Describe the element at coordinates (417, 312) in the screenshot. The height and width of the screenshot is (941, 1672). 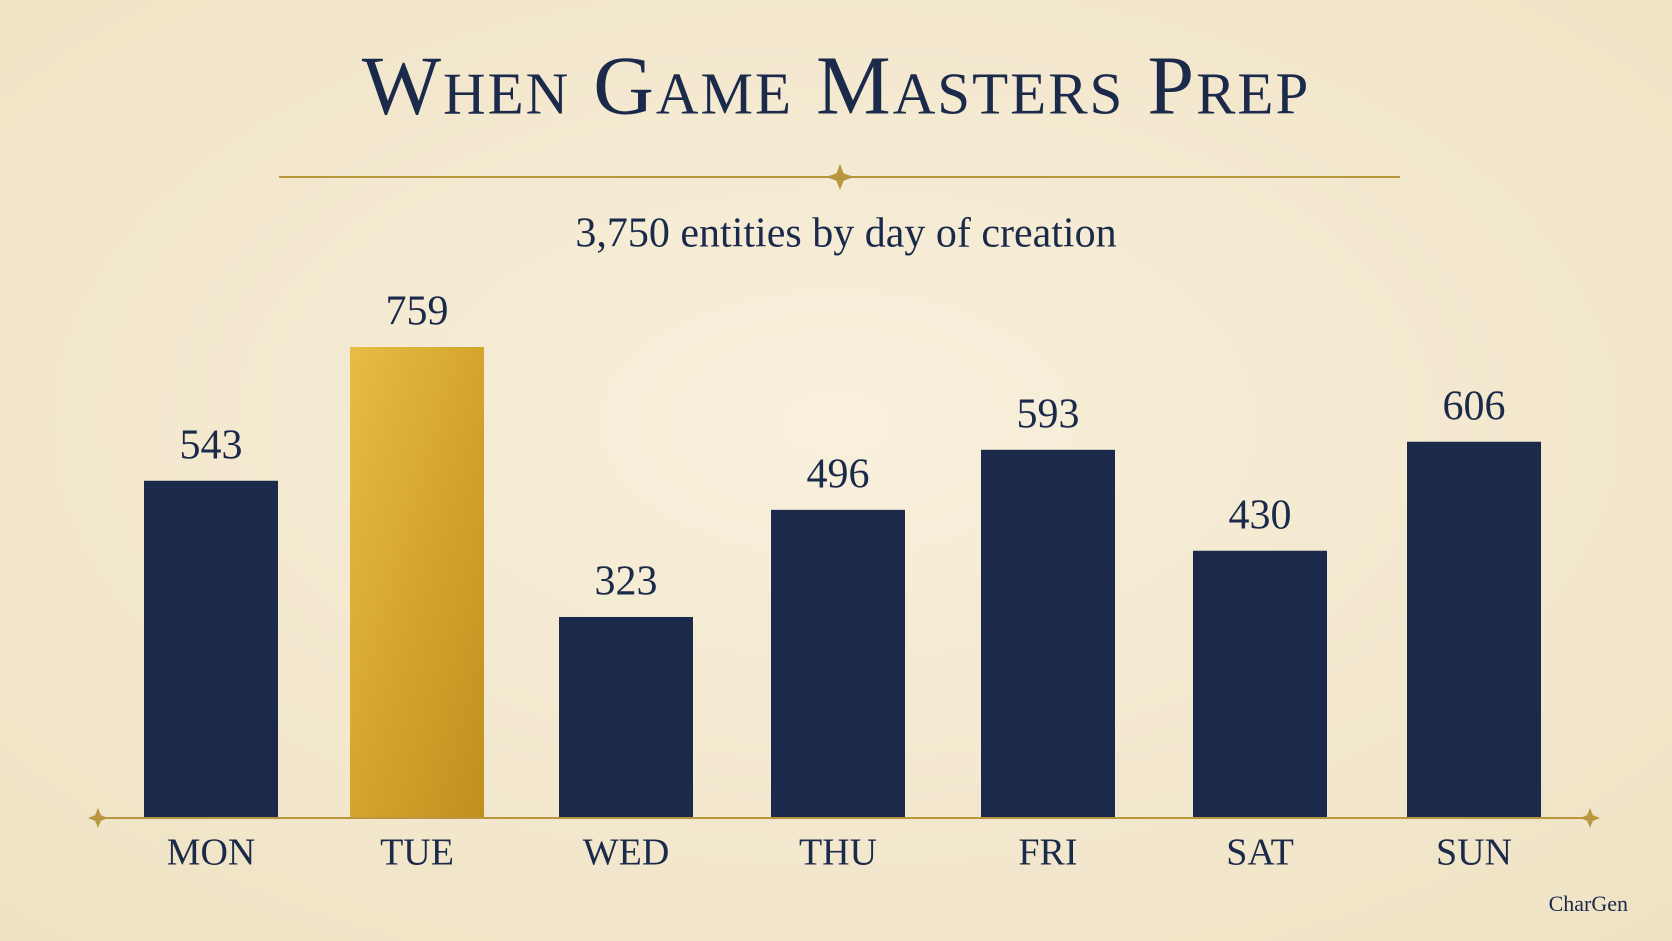
I see `value-label: 759` at that location.